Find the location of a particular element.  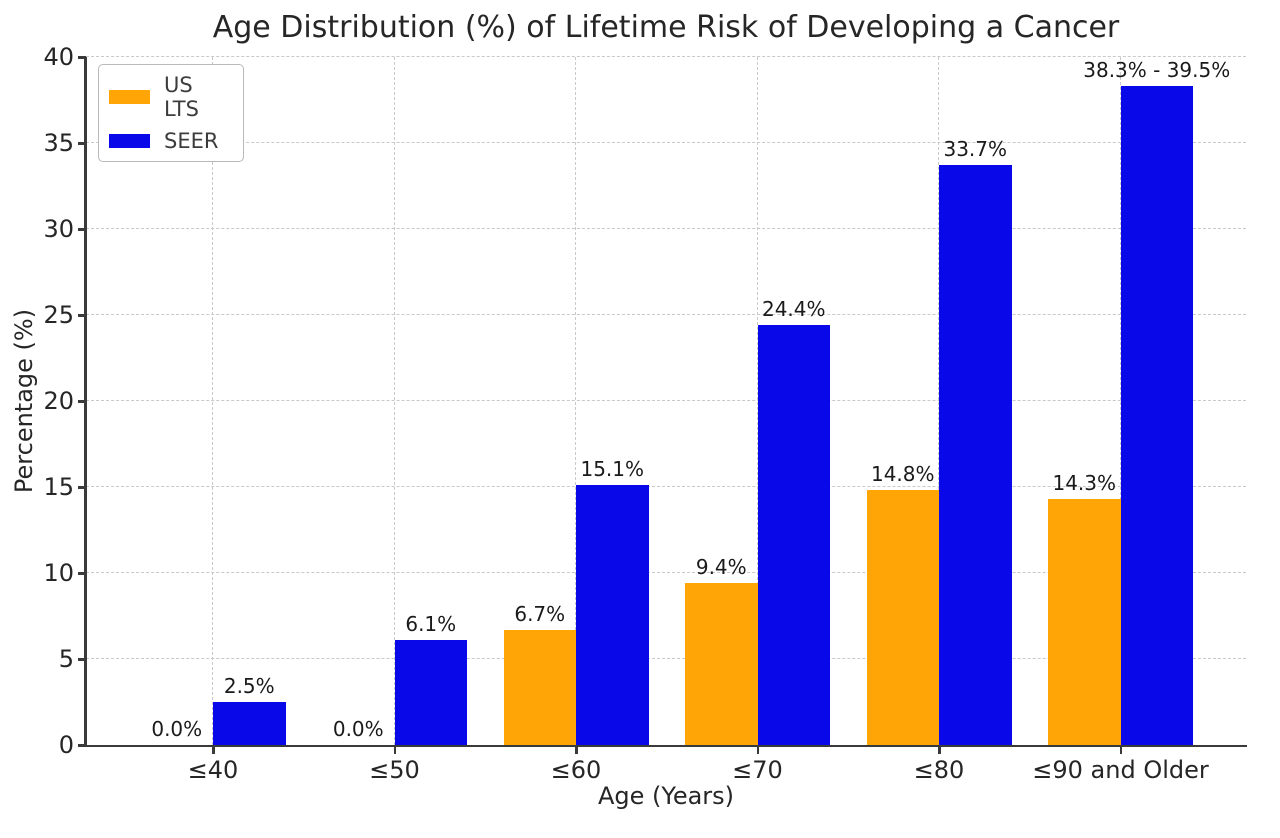

bar-value-label: 6.1% is located at coordinates (431, 624).